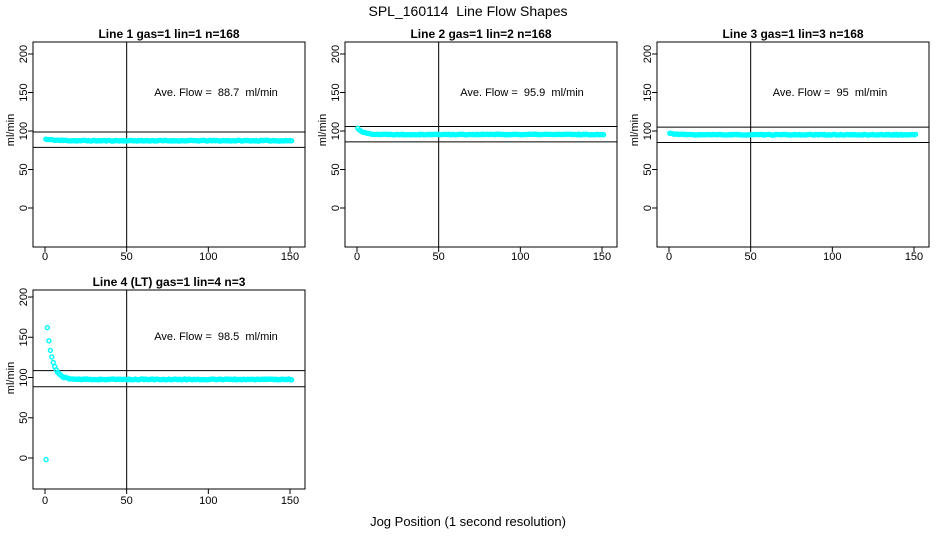 Image resolution: width=936 pixels, height=540 pixels. What do you see at coordinates (11, 378) in the screenshot?
I see `panel4-y-axis-label: ml/min` at bounding box center [11, 378].